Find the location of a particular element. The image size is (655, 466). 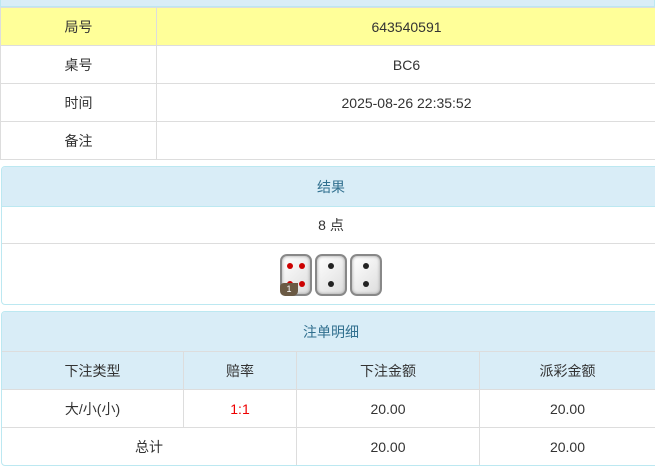

die-4: 1 is located at coordinates (296, 275).